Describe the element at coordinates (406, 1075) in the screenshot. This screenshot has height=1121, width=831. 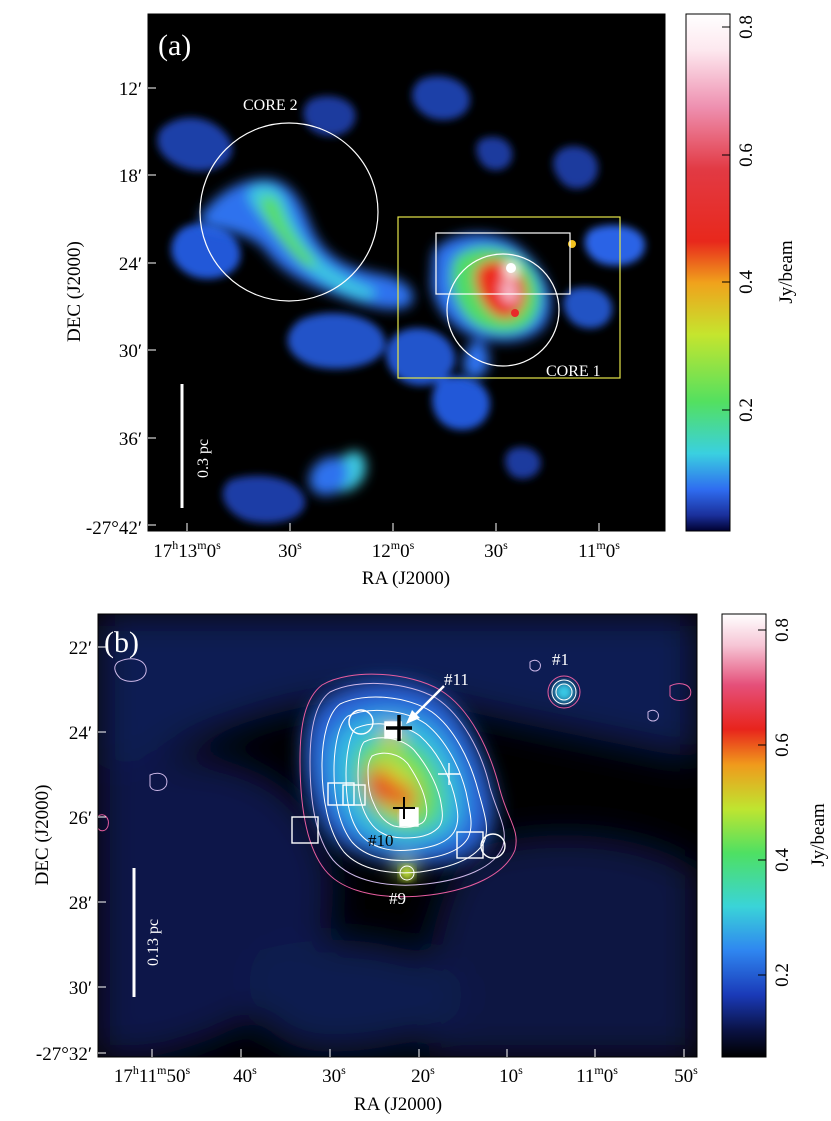
I see `panel-b-x-tick-labels: 17h11m50s 40s 30s 20s 10s 11m0s 50s` at that location.